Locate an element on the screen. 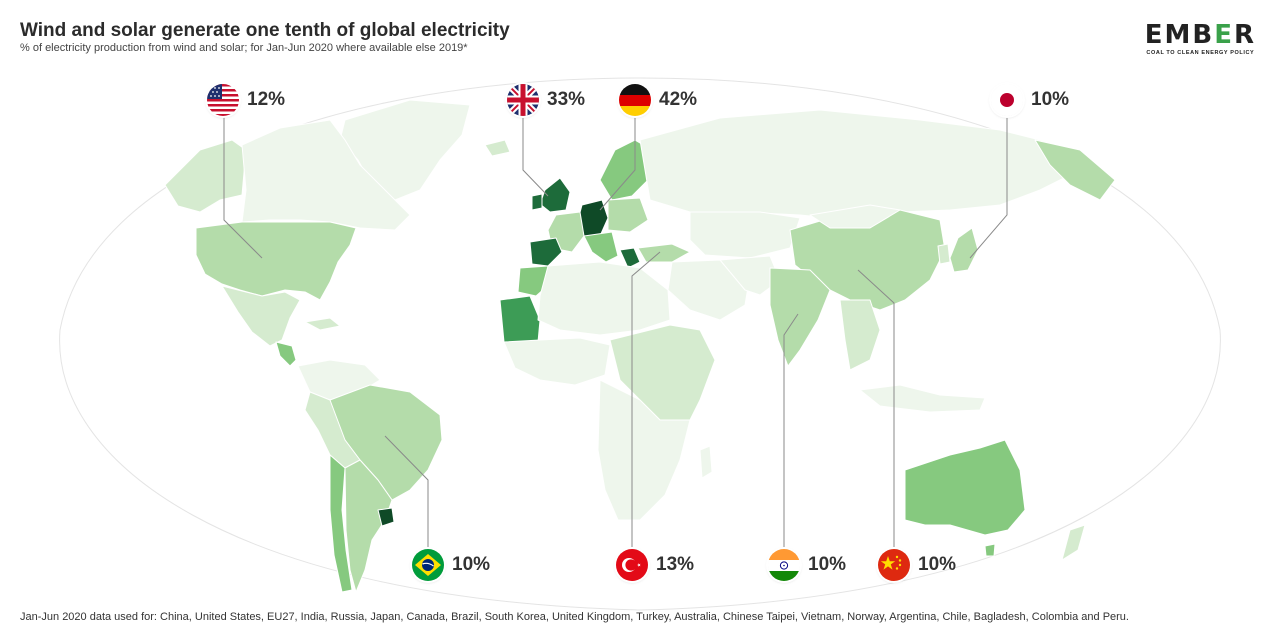  region-united-states is located at coordinates (276, 261).